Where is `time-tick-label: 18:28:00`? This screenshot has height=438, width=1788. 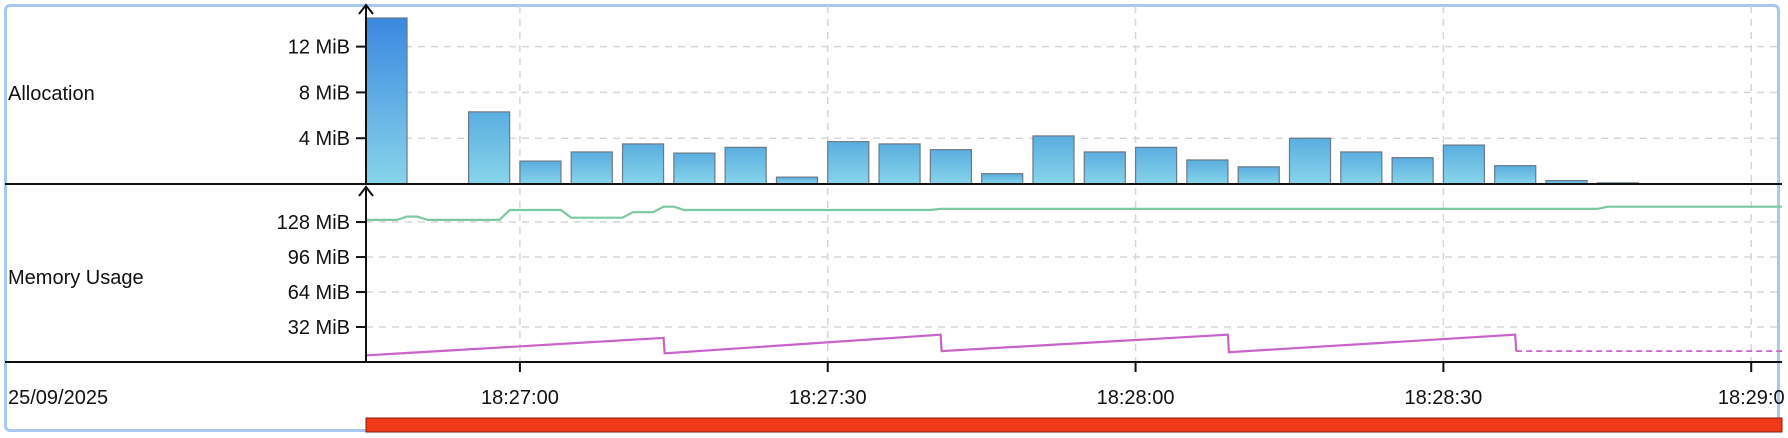 time-tick-label: 18:28:00 is located at coordinates (1136, 398).